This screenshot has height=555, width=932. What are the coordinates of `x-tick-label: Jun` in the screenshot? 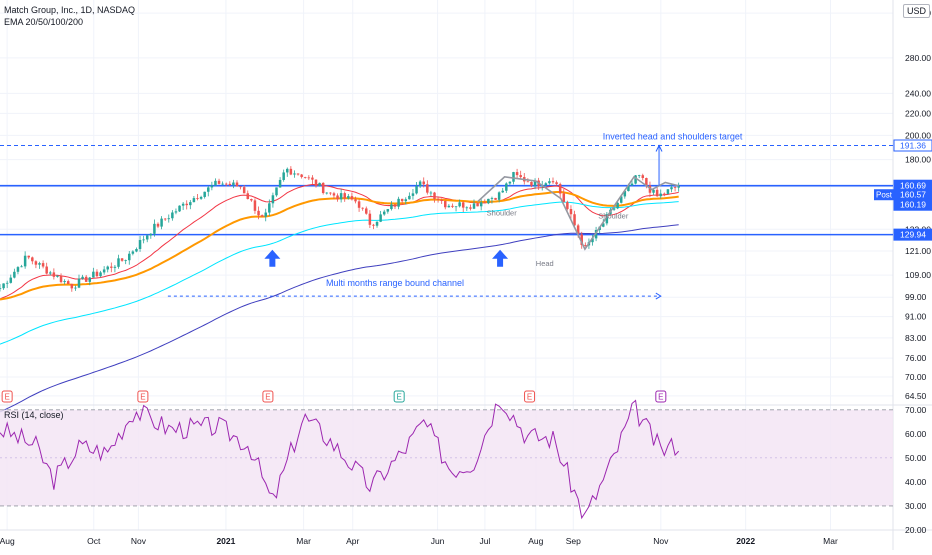 It's located at (438, 541).